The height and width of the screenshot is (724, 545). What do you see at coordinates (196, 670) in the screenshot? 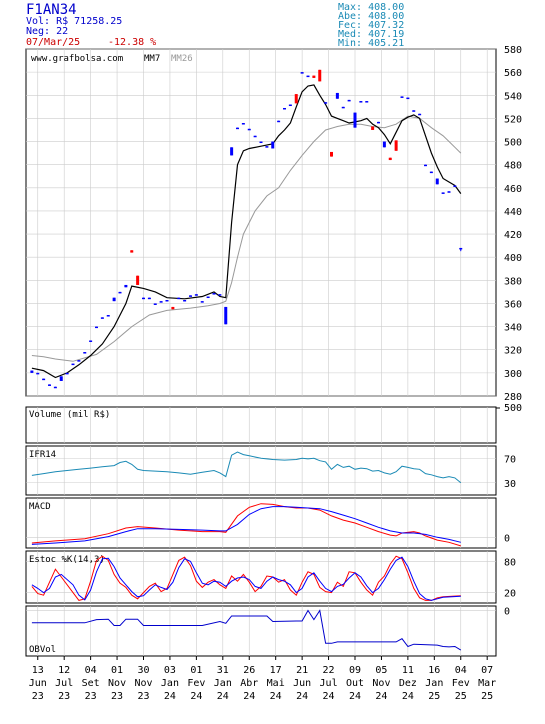
I see `x-tick-day: 01` at bounding box center [196, 670].